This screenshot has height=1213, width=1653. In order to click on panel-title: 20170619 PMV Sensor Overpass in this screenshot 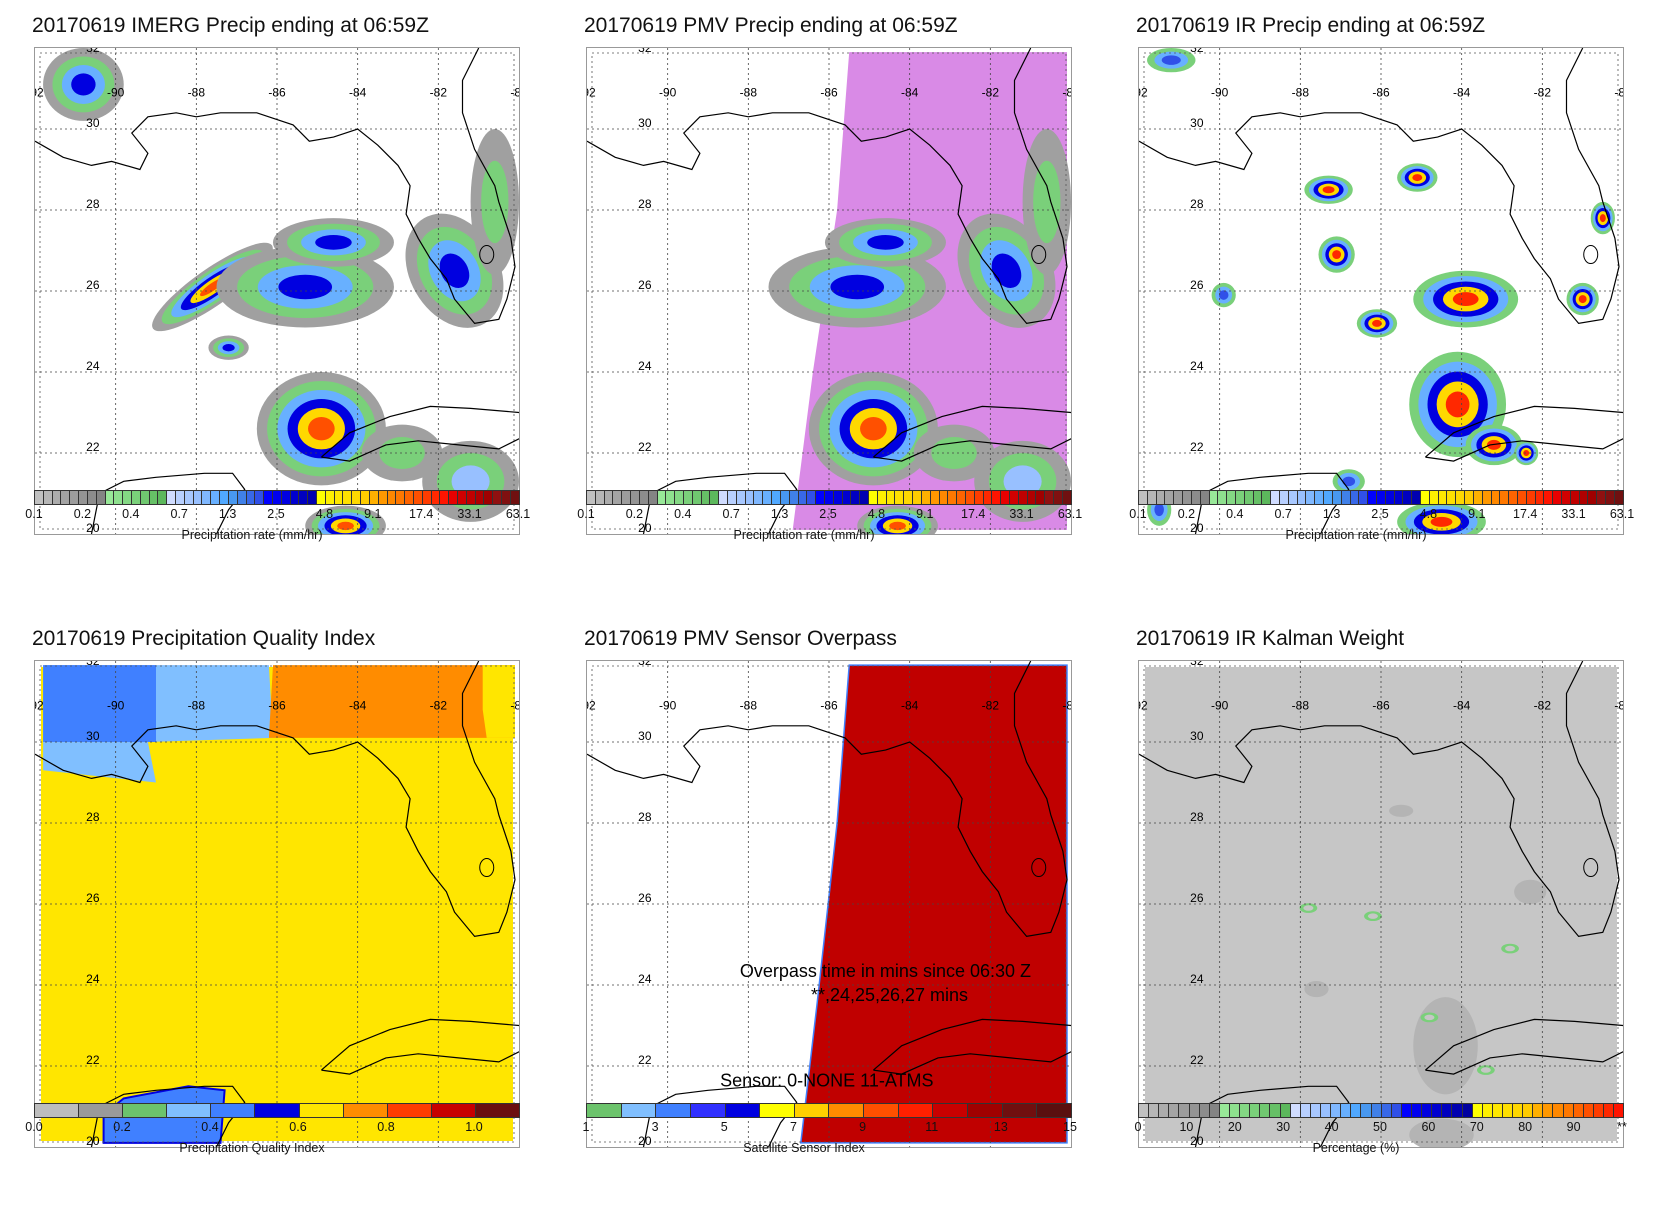, I will do `click(740, 638)`.